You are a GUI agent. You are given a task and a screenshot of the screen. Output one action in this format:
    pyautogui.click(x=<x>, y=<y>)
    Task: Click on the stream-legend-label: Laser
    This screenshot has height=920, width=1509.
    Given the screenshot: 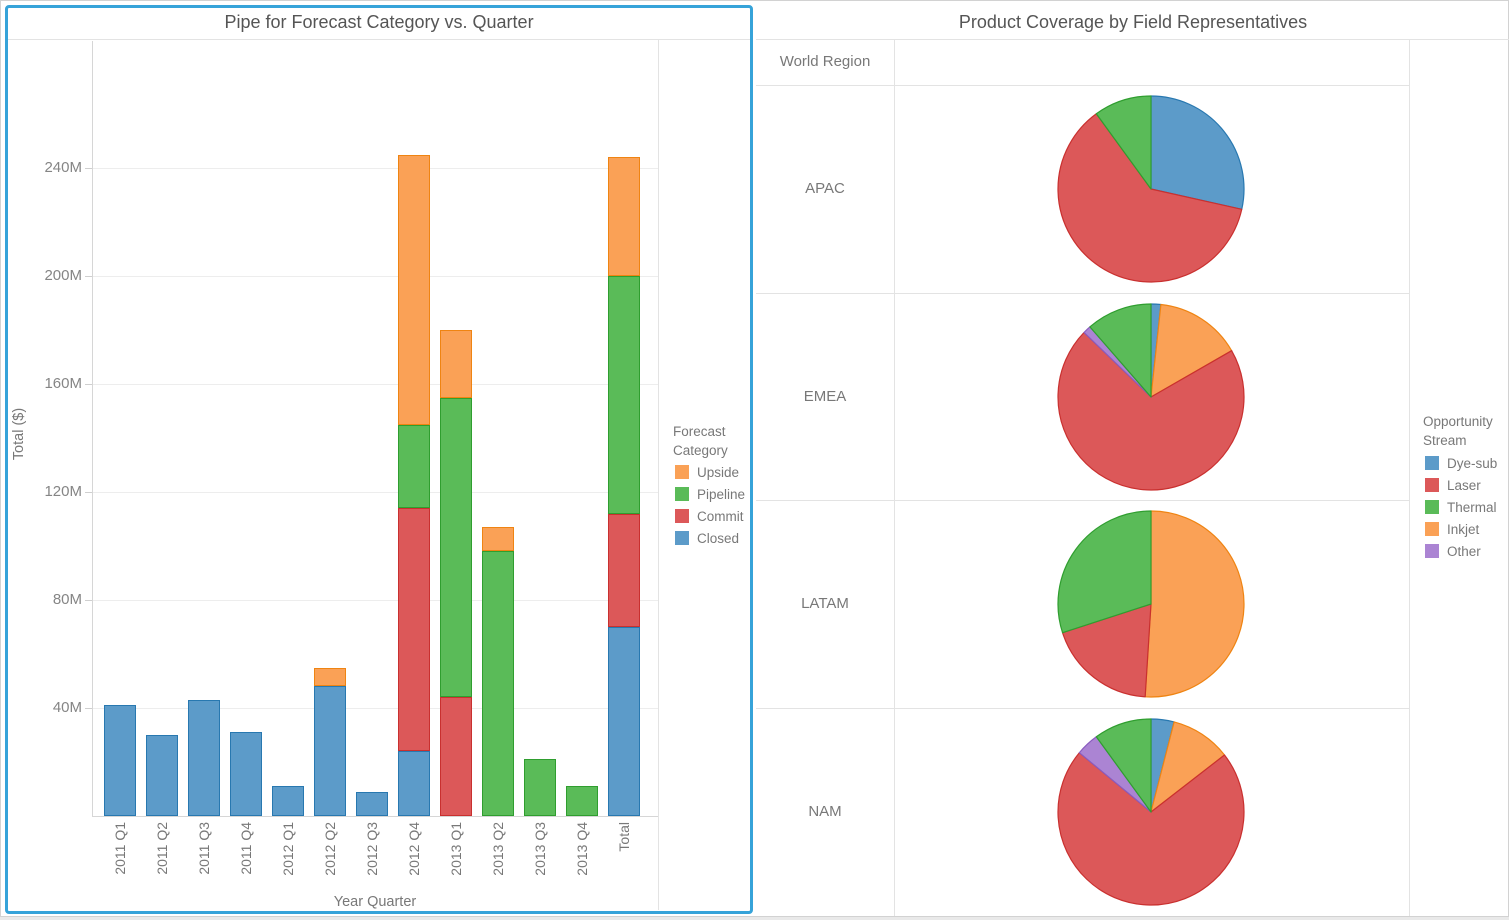 What is the action you would take?
    pyautogui.click(x=1464, y=485)
    